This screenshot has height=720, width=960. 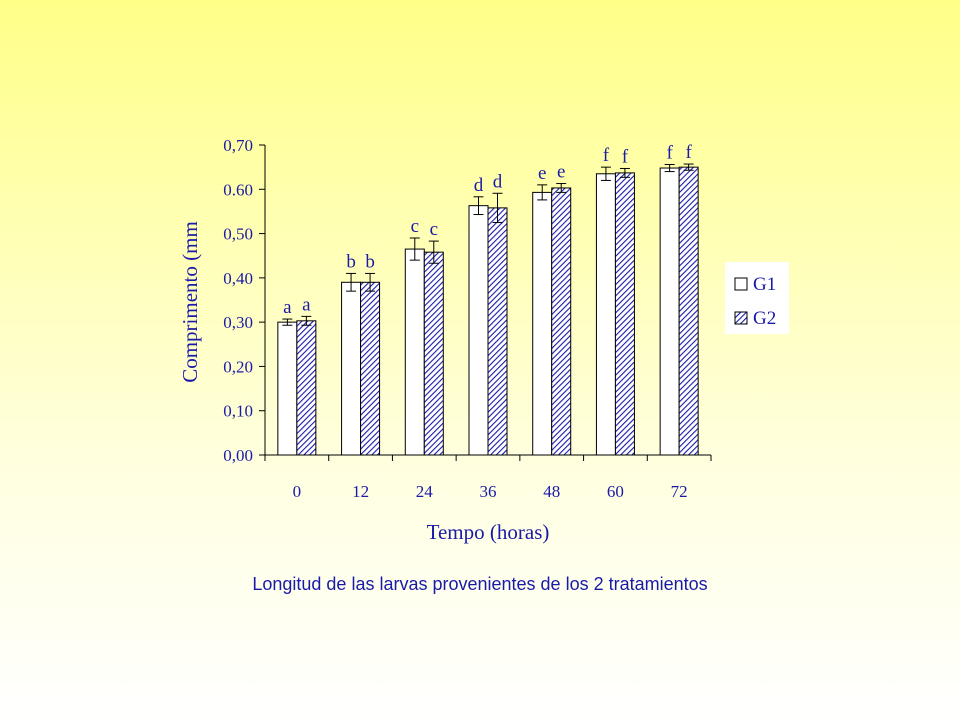 What do you see at coordinates (764, 318) in the screenshot?
I see `legend-label-g2: G2` at bounding box center [764, 318].